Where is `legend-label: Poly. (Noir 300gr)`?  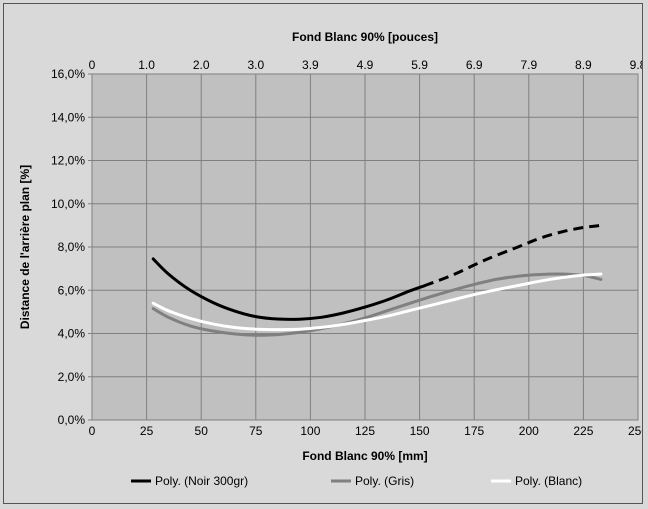 legend-label: Poly. (Noir 300gr) is located at coordinates (201, 481).